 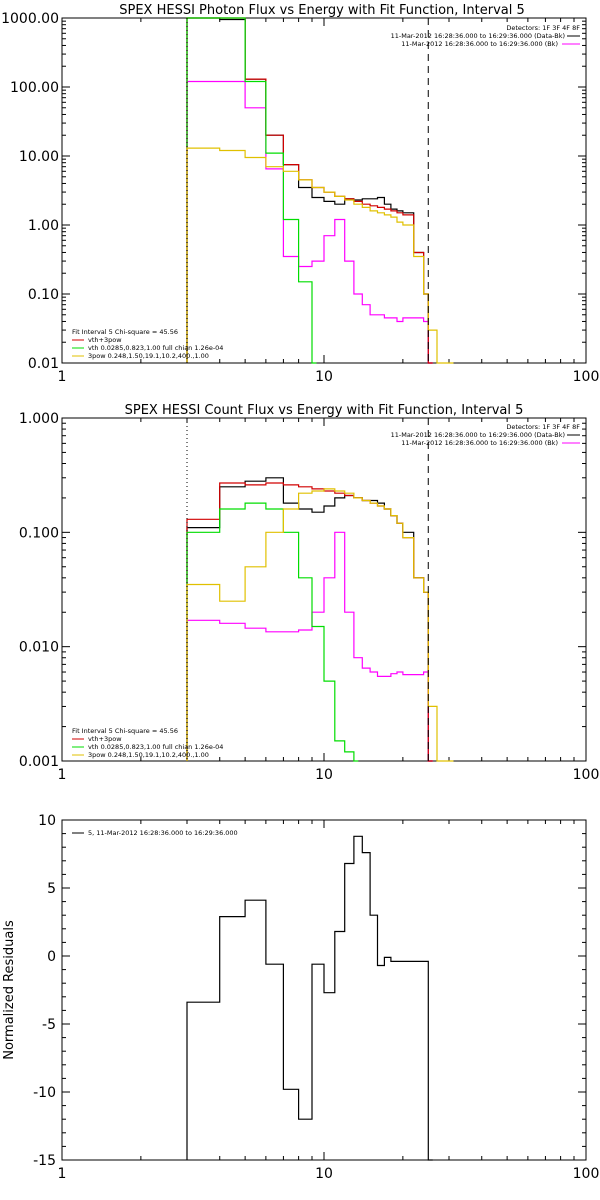 I want to click on y-tick-label: -10, so click(x=44, y=1093).